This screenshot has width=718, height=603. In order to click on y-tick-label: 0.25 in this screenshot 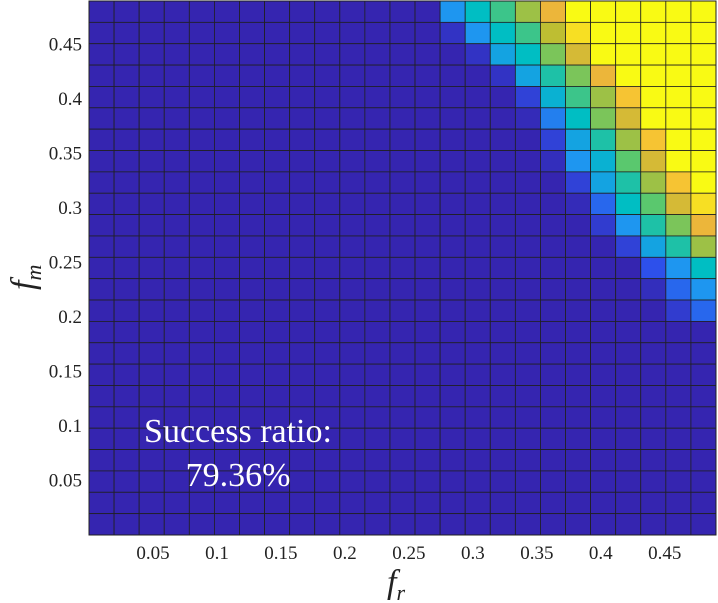, I will do `click(65, 263)`.